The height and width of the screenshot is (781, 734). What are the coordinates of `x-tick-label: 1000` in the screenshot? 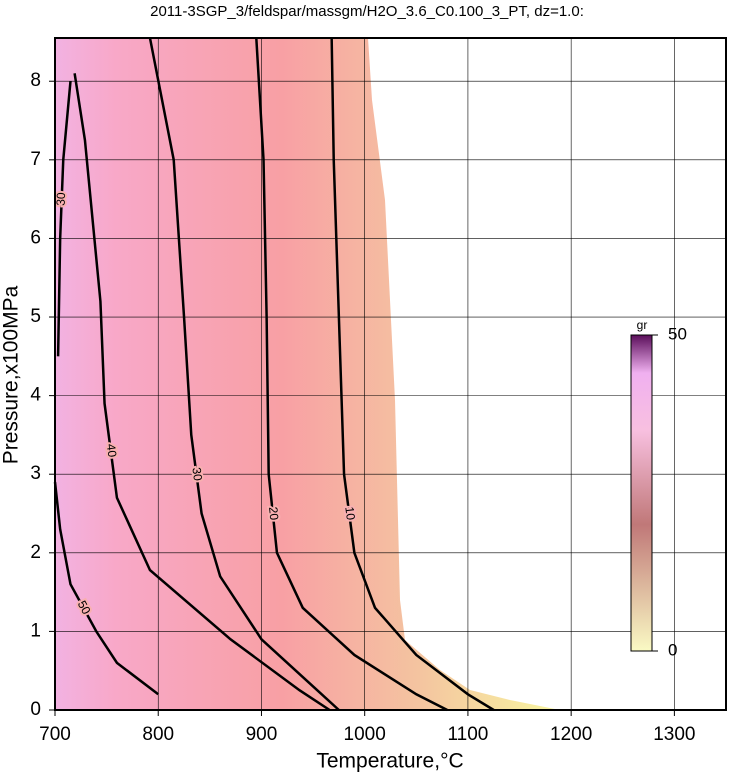 It's located at (365, 734).